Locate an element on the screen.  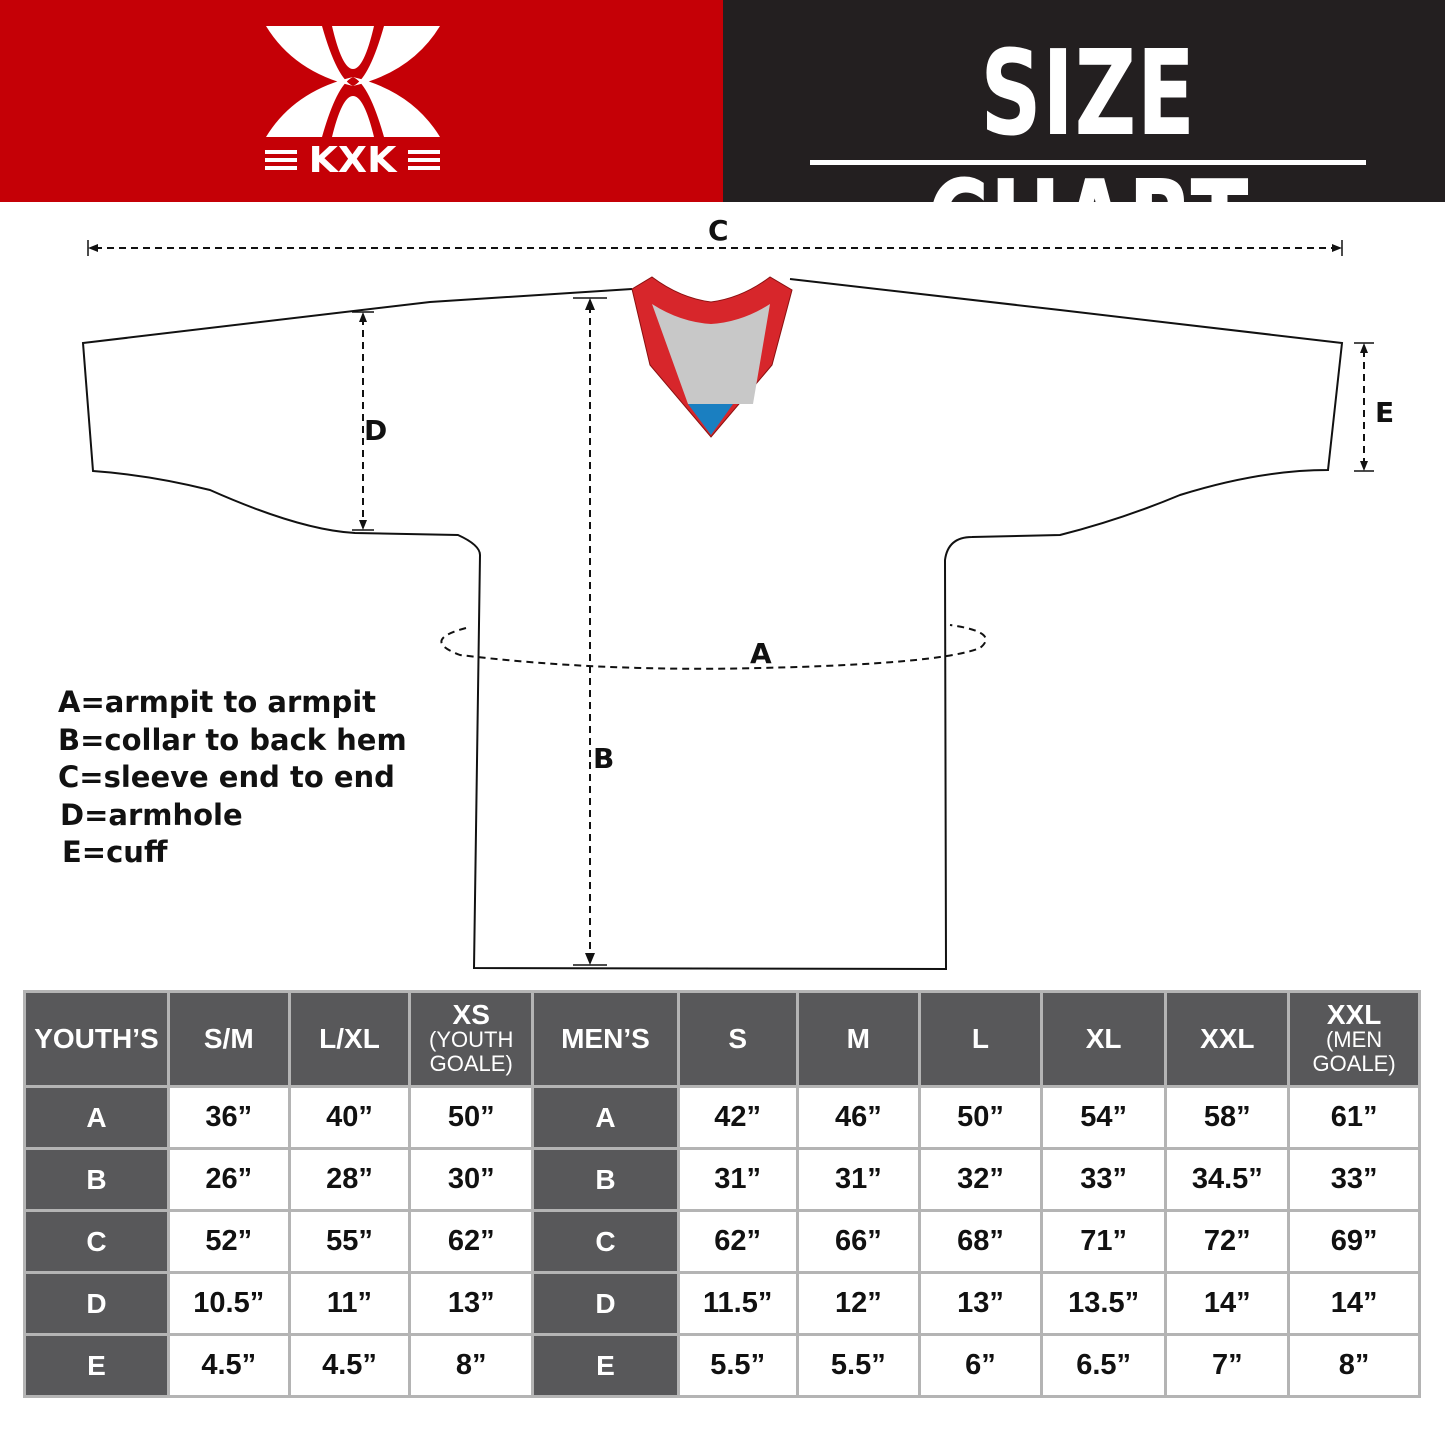
kxk-logo-icon is located at coordinates (353, 81).